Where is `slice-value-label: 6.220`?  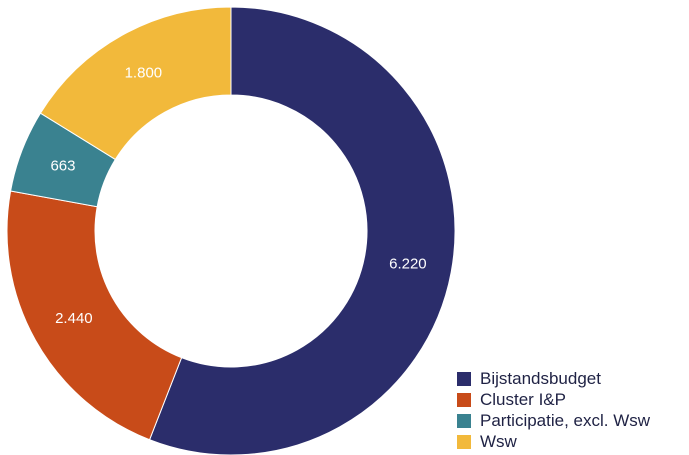 slice-value-label: 6.220 is located at coordinates (408, 263).